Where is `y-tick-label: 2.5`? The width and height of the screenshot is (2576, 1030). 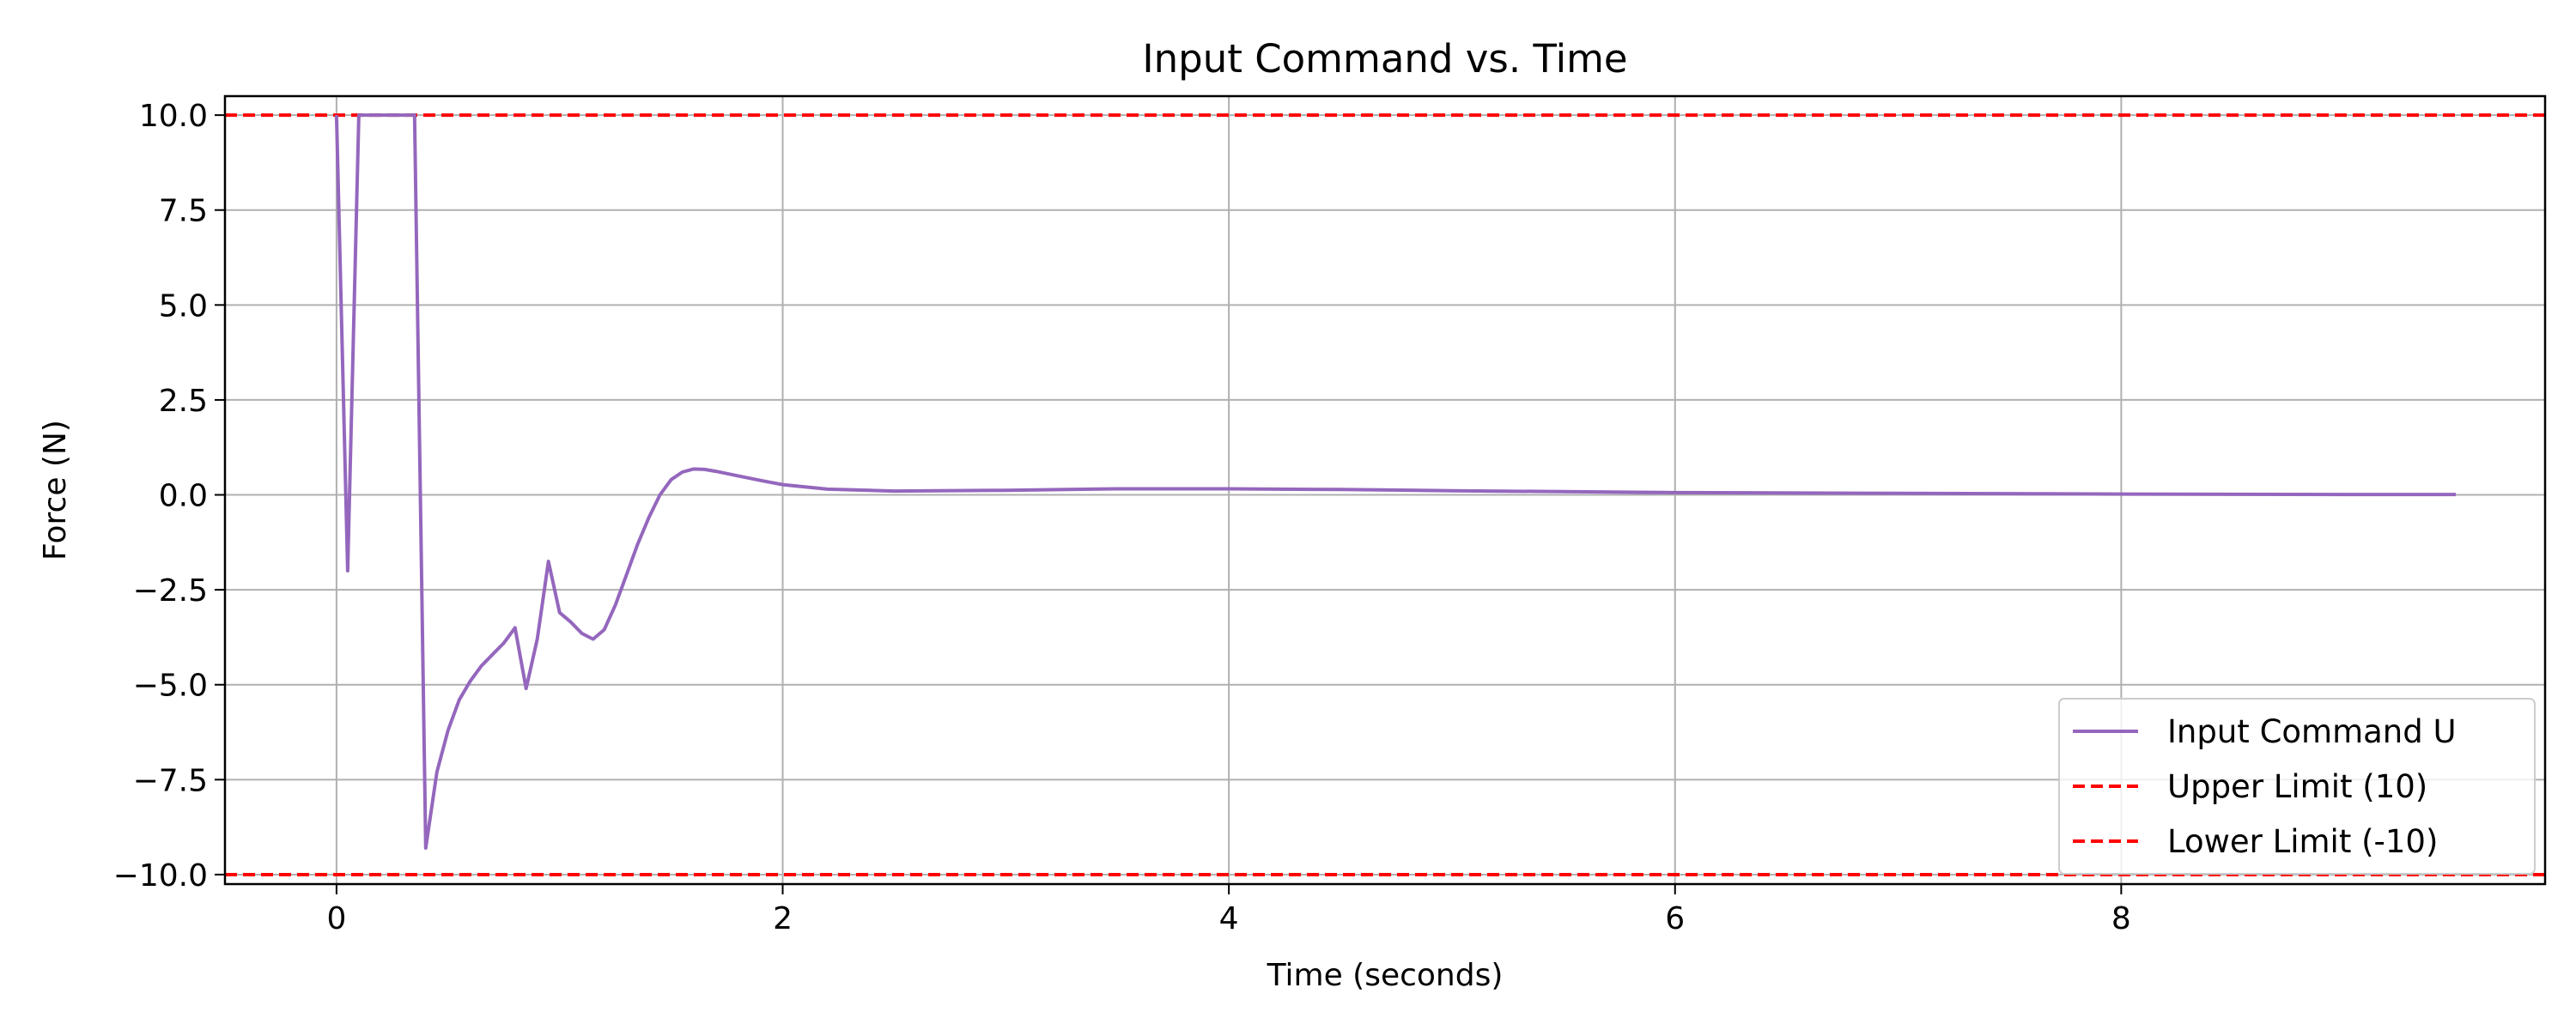
y-tick-label: 2.5 is located at coordinates (183, 401).